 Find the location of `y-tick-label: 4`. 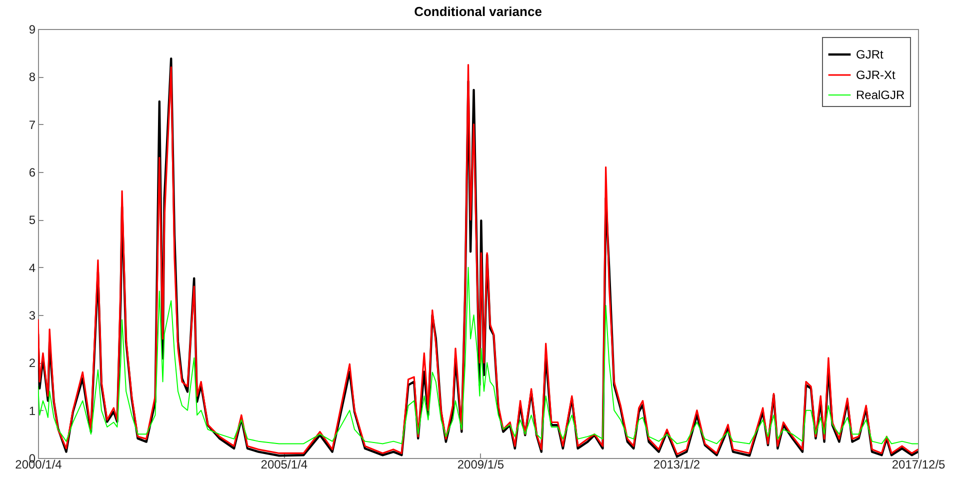

y-tick-label: 4 is located at coordinates (32, 267).